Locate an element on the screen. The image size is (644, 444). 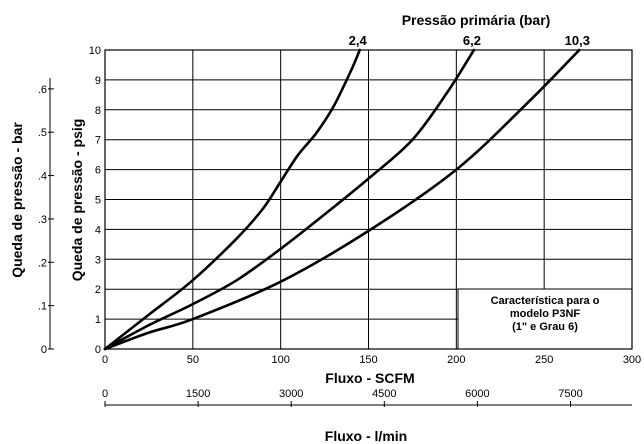
y-tick-label: 6 is located at coordinates (98, 171).